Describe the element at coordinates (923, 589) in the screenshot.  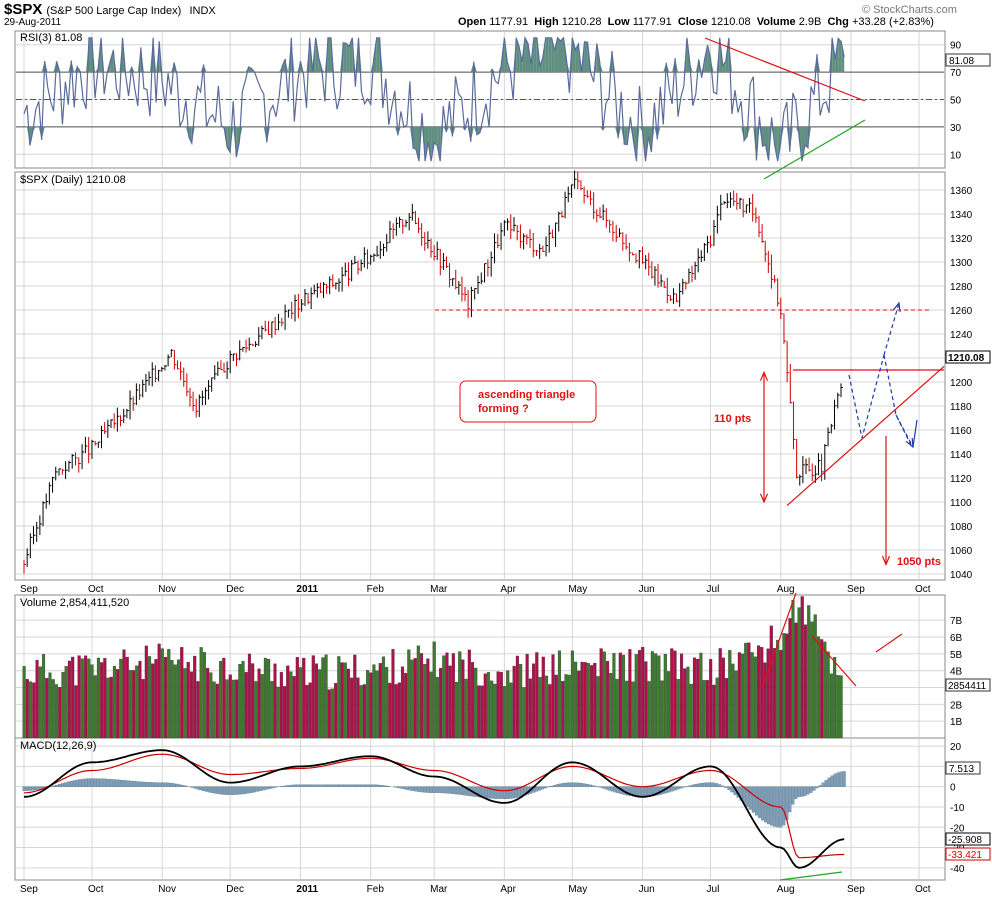
I see `x-tick-label: Oct` at that location.